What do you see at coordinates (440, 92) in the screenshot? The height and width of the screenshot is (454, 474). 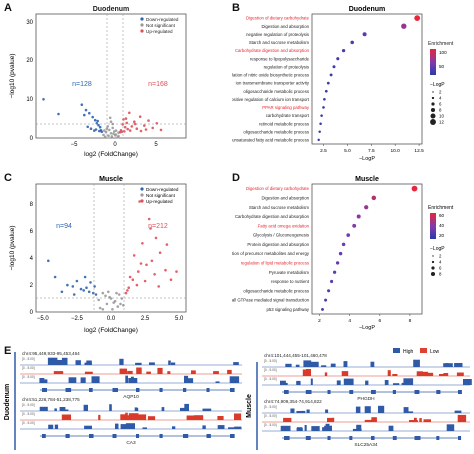 I see `size-legend-label: 2` at bounding box center [440, 92].